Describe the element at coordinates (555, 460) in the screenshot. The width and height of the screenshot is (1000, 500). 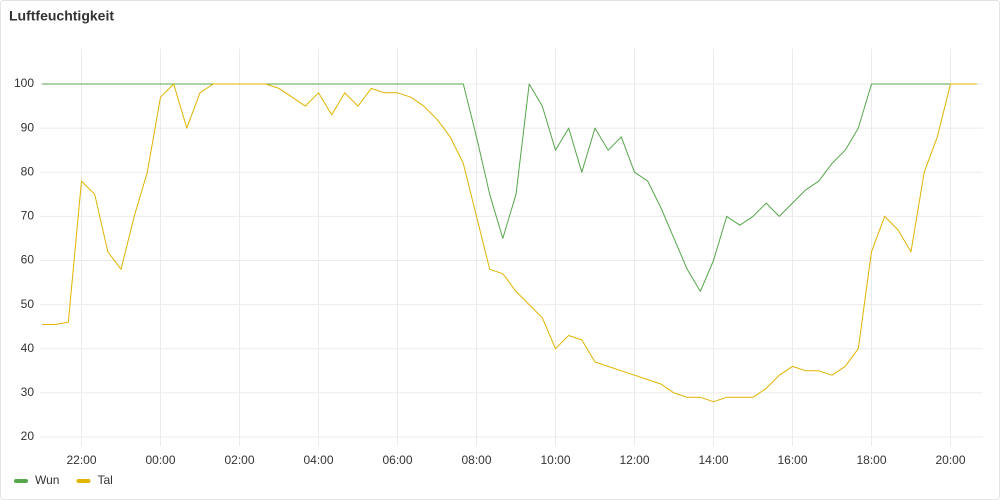
I see `x-tick-label: 10:00` at that location.